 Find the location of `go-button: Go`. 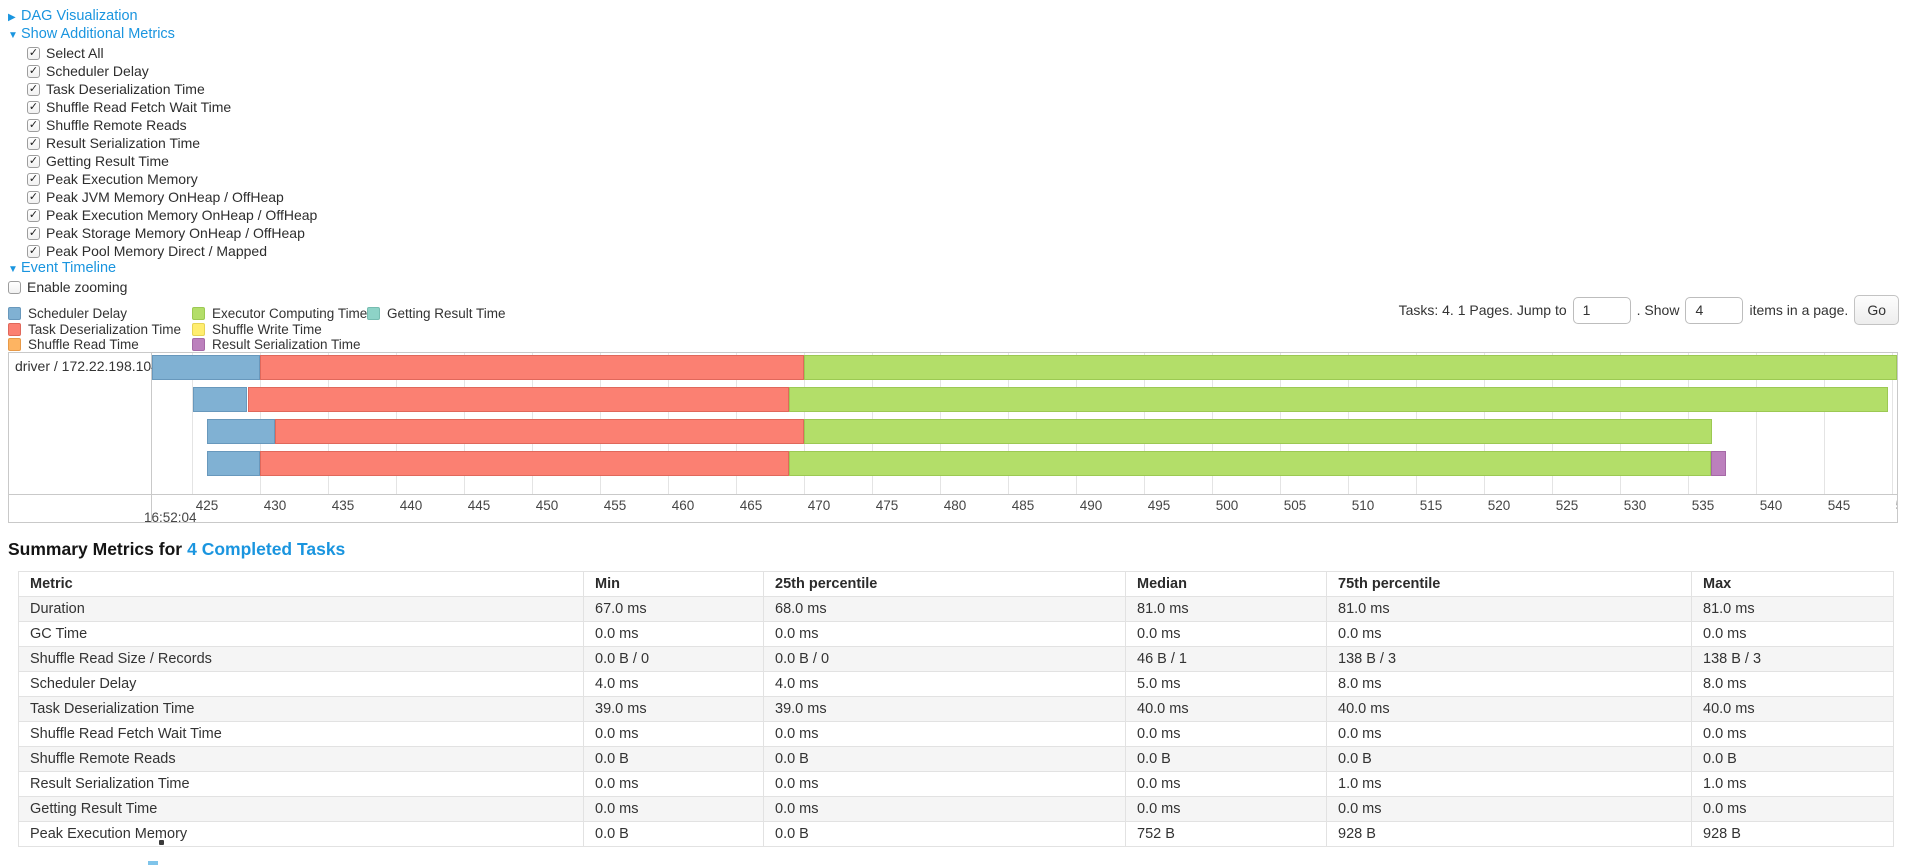

go-button: Go is located at coordinates (1876, 310).